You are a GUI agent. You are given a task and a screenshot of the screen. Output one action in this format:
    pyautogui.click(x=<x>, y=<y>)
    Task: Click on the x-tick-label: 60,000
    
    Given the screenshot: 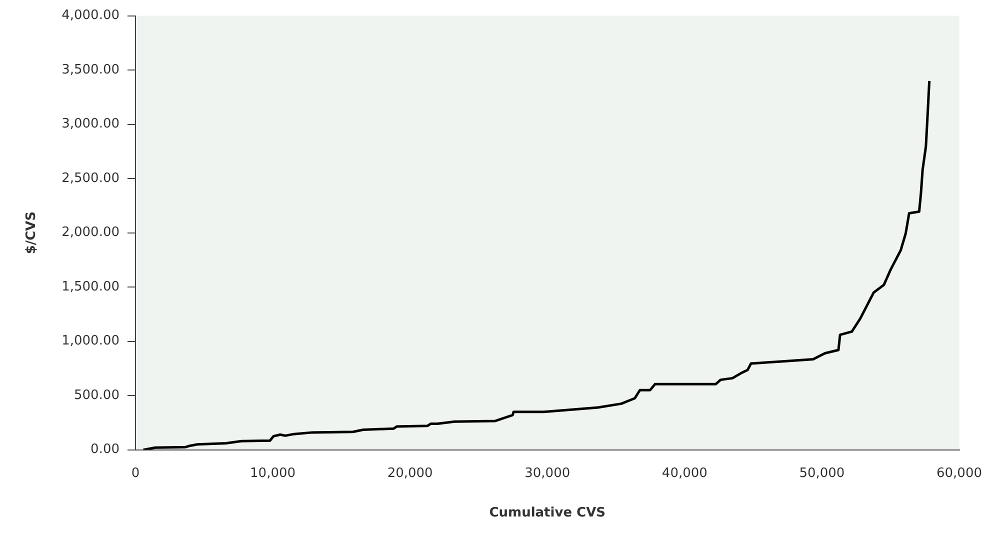 What is the action you would take?
    pyautogui.click(x=959, y=473)
    